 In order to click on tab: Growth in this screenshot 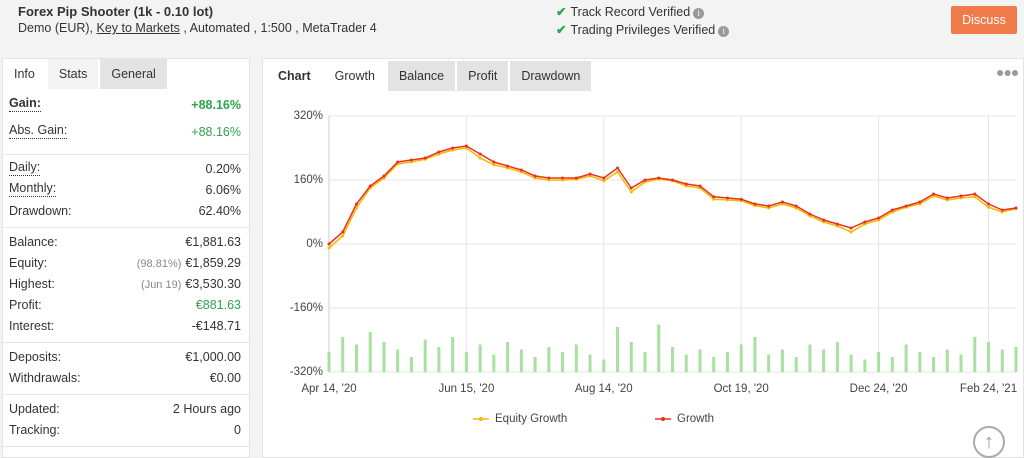, I will do `click(354, 76)`.